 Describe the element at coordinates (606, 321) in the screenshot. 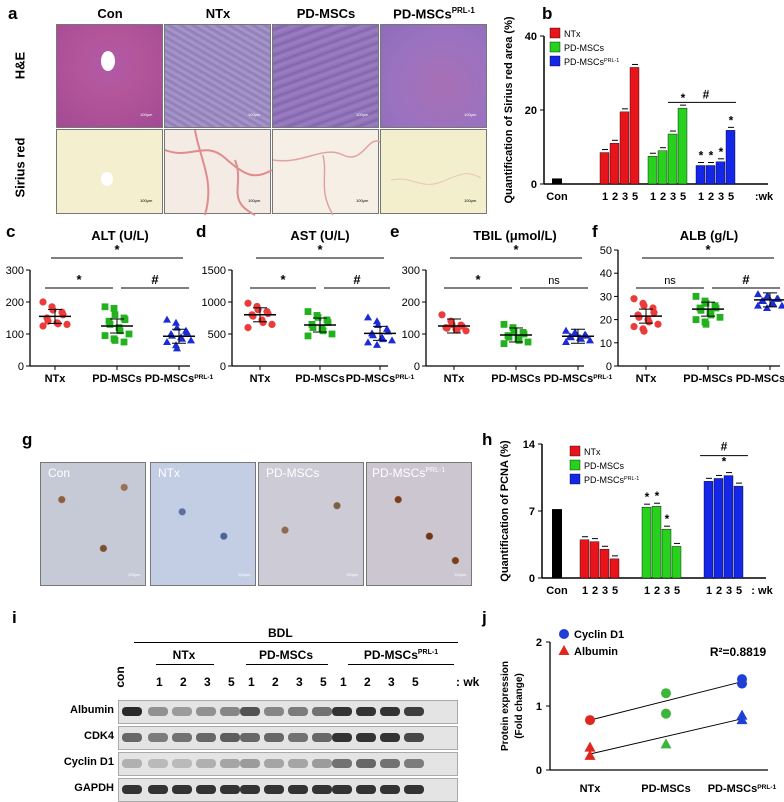

I see `y-tick-label: 20` at that location.